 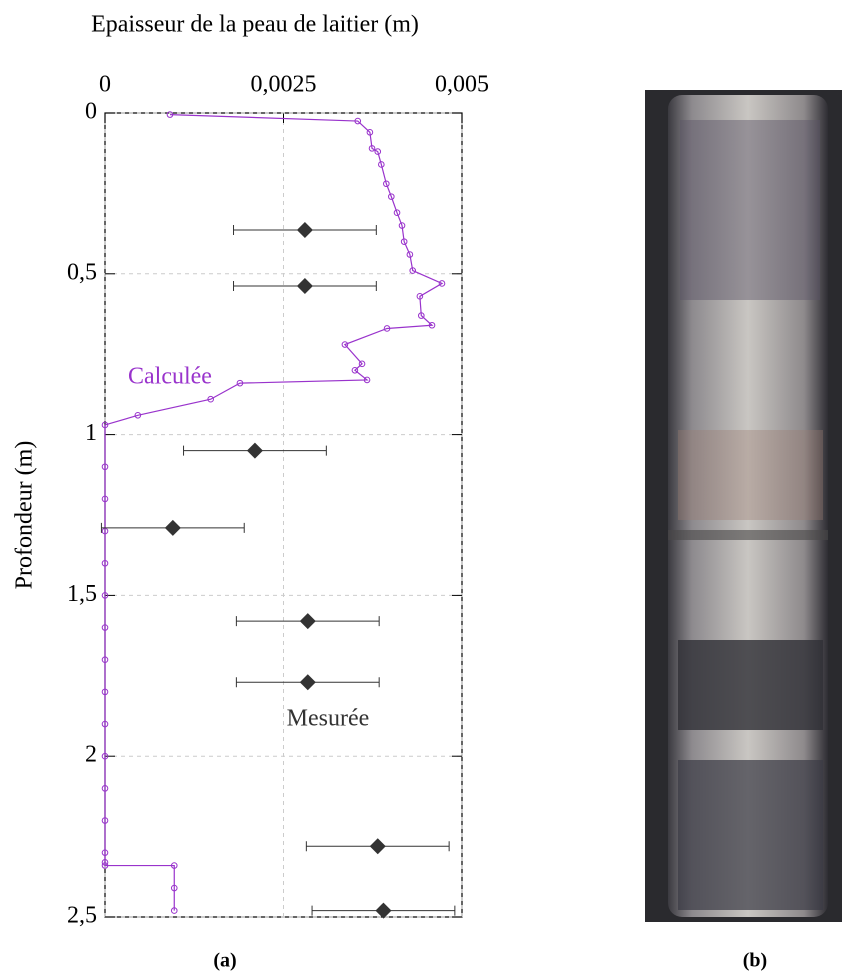 What do you see at coordinates (224, 961) in the screenshot?
I see `panel-label: (a)` at bounding box center [224, 961].